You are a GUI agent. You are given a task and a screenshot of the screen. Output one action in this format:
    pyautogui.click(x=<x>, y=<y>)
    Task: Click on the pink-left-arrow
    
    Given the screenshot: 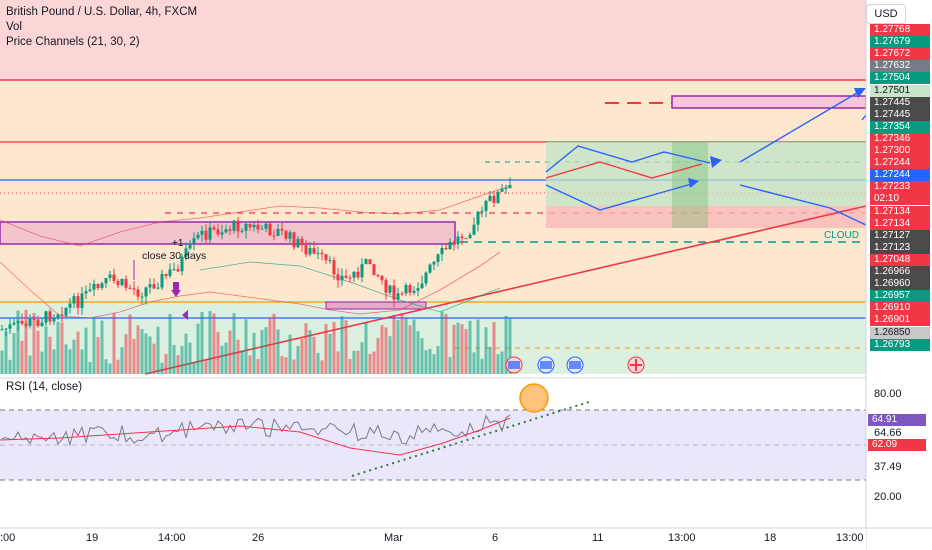 What is the action you would take?
    pyautogui.click(x=185, y=315)
    